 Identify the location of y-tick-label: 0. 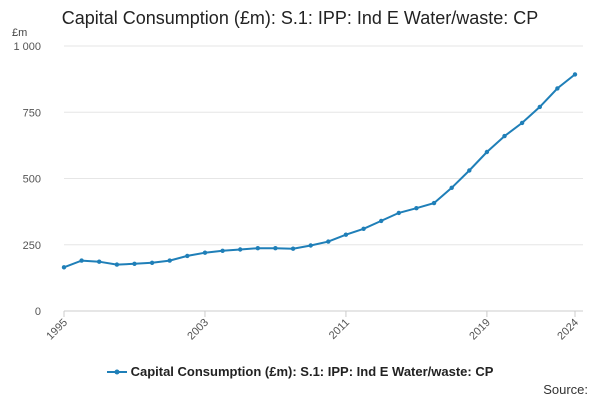
(38, 312).